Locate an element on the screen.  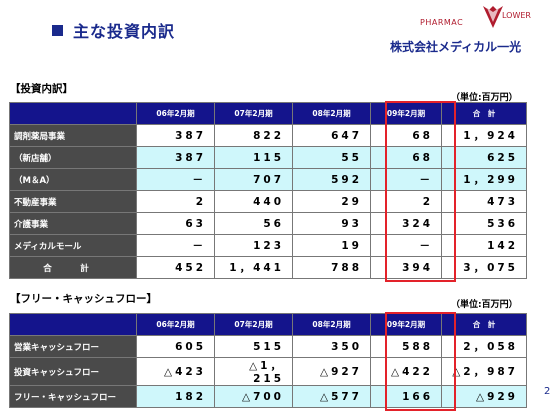
value-cell: 1，299 is located at coordinates (484, 179).